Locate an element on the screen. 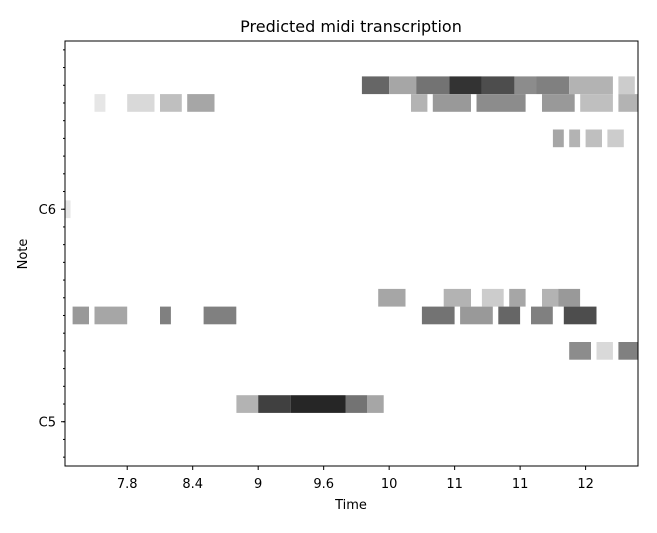 The height and width of the screenshot is (533, 657). x-tick-label: 9.6 is located at coordinates (323, 484).